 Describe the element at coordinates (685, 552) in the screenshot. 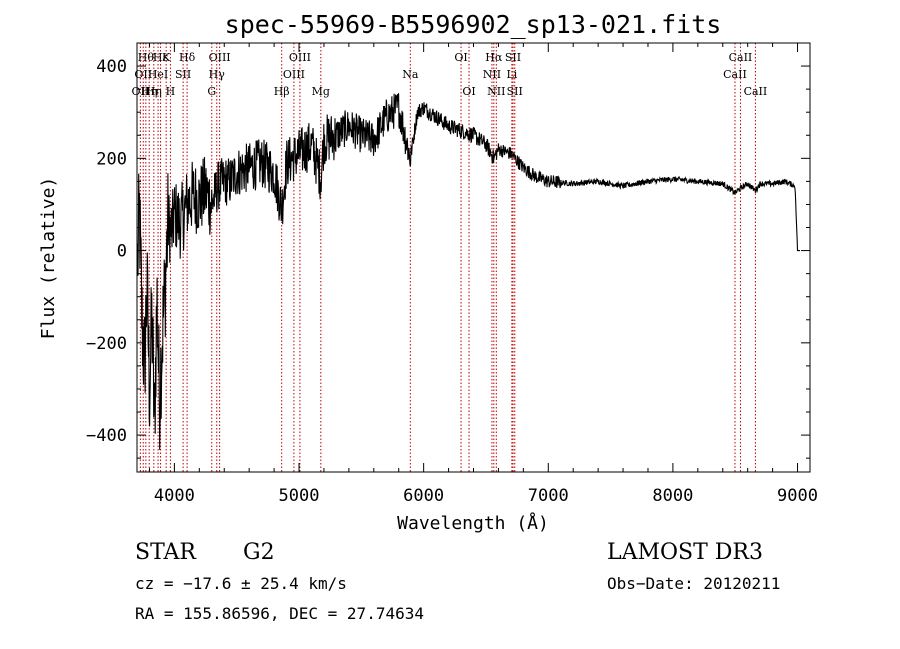

I see `survey-name: LAMOST DR3` at that location.